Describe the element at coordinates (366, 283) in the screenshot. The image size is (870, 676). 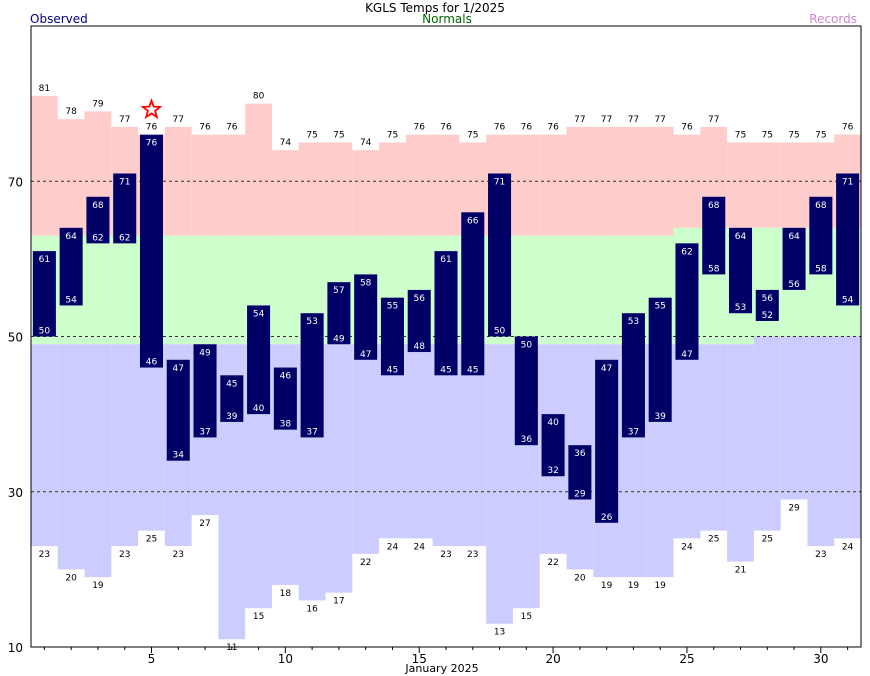
I see `observed-high-label: 58` at that location.